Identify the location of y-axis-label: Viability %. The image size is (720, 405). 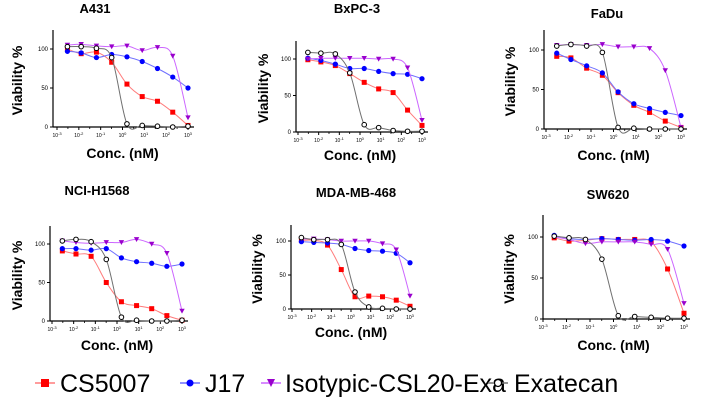
(17, 80).